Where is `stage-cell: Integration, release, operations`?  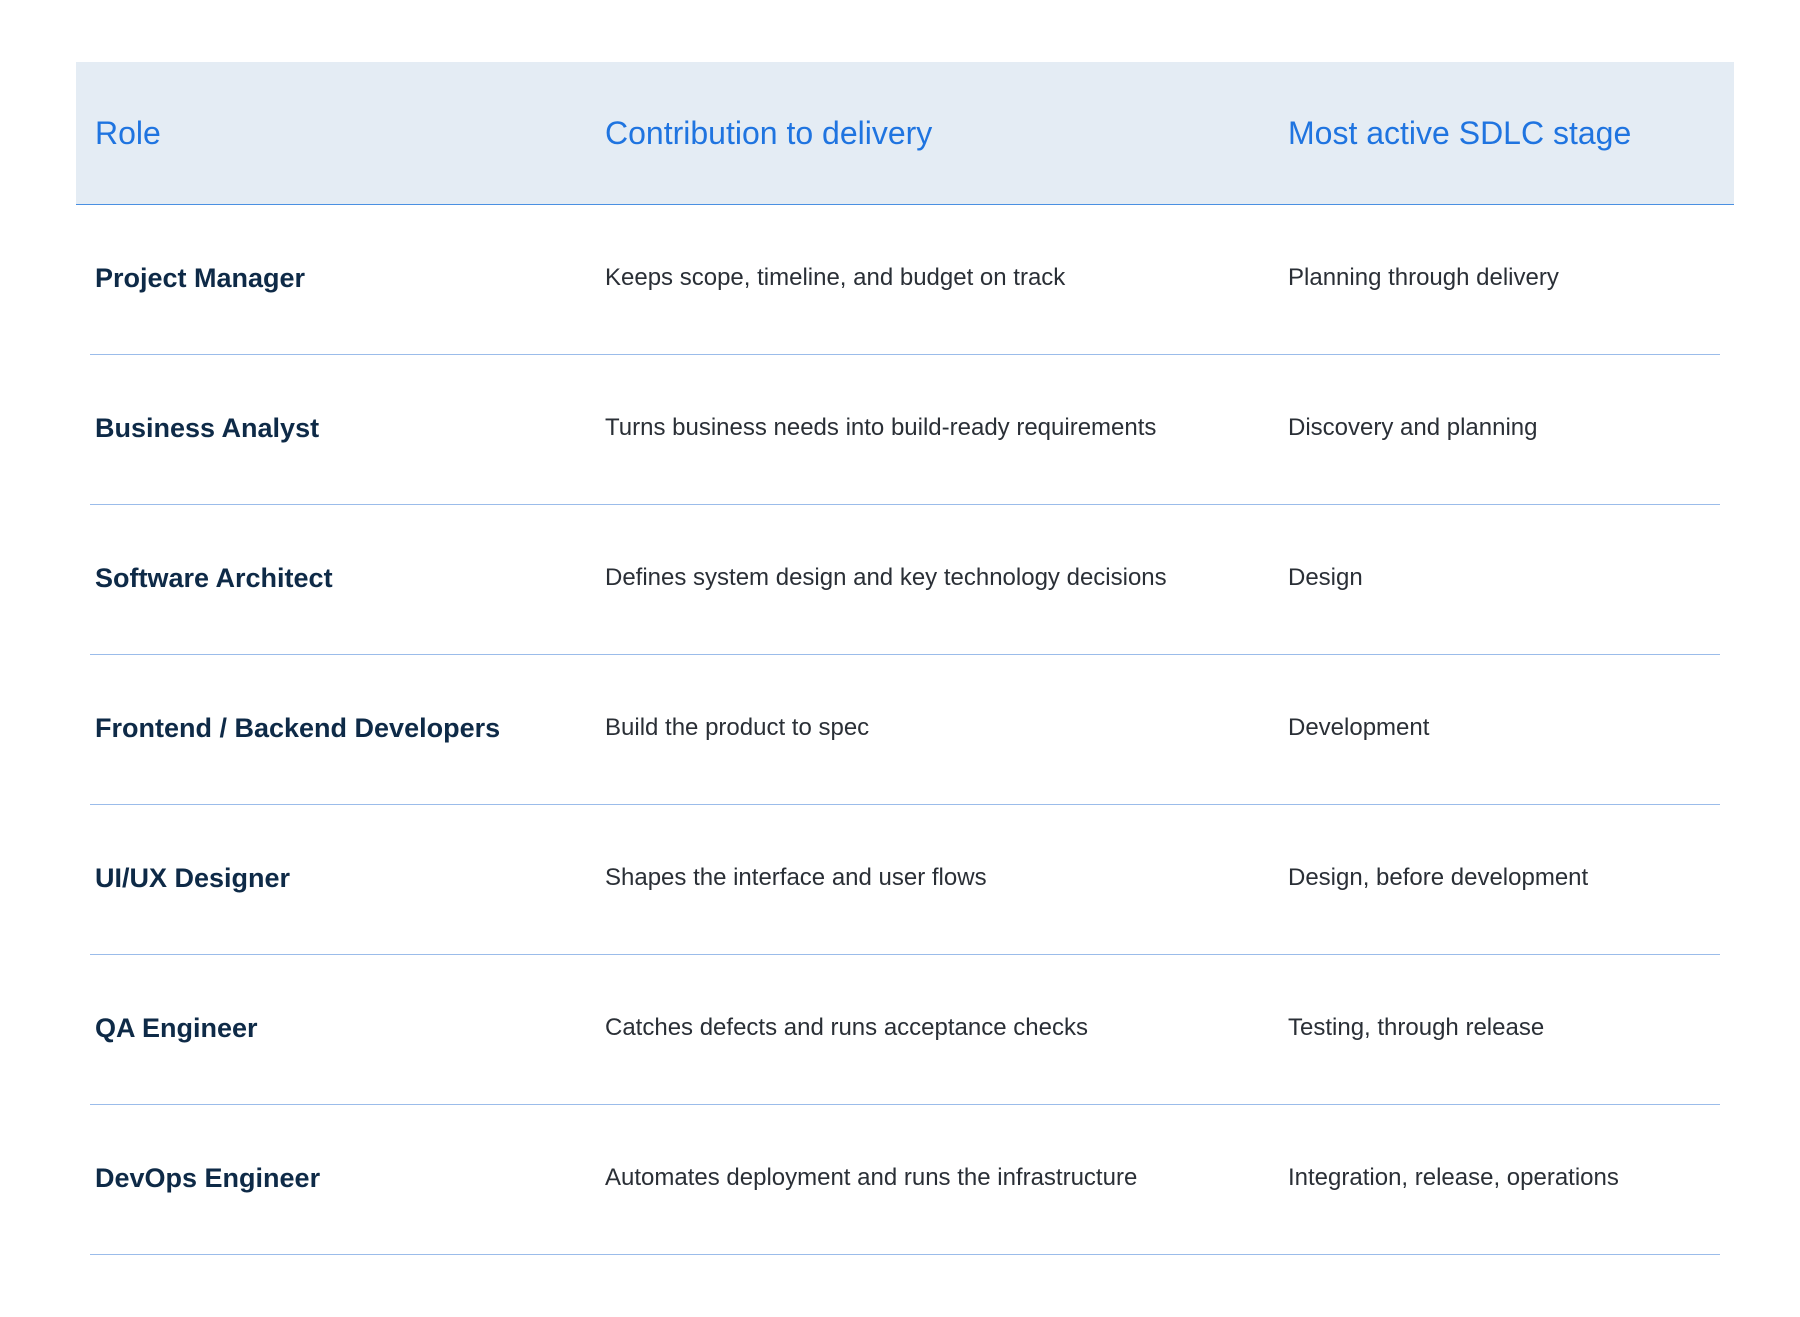 stage-cell: Integration, release, operations is located at coordinates (1453, 1177).